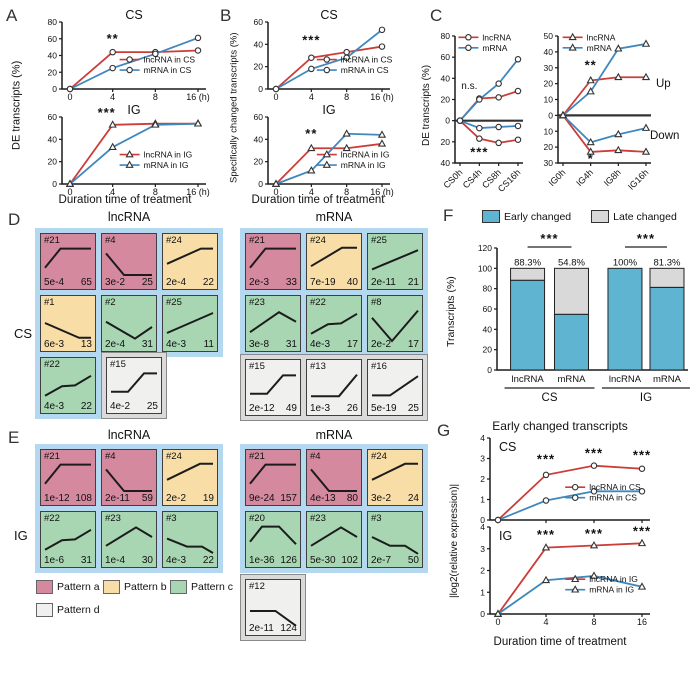  What do you see at coordinates (436, 15) in the screenshot?
I see `panel-c-letter: C` at bounding box center [436, 15].